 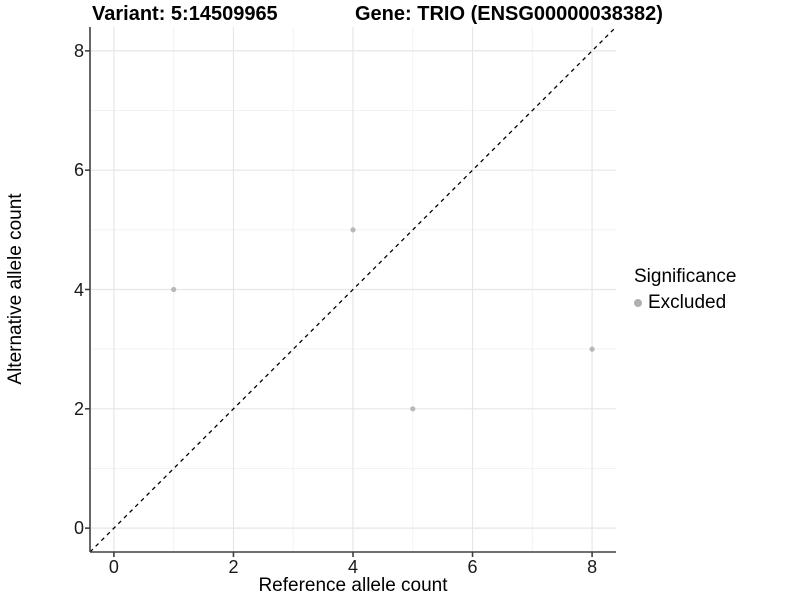 What do you see at coordinates (185, 14) in the screenshot?
I see `plot-title-variant: Variant: 5:14509965` at bounding box center [185, 14].